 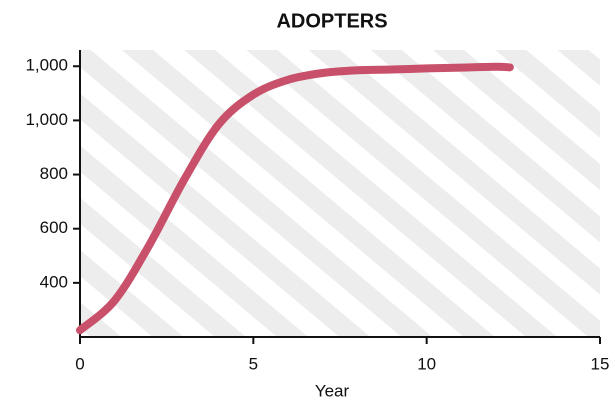 What do you see at coordinates (253, 363) in the screenshot?
I see `x-tick-label: 5` at bounding box center [253, 363].